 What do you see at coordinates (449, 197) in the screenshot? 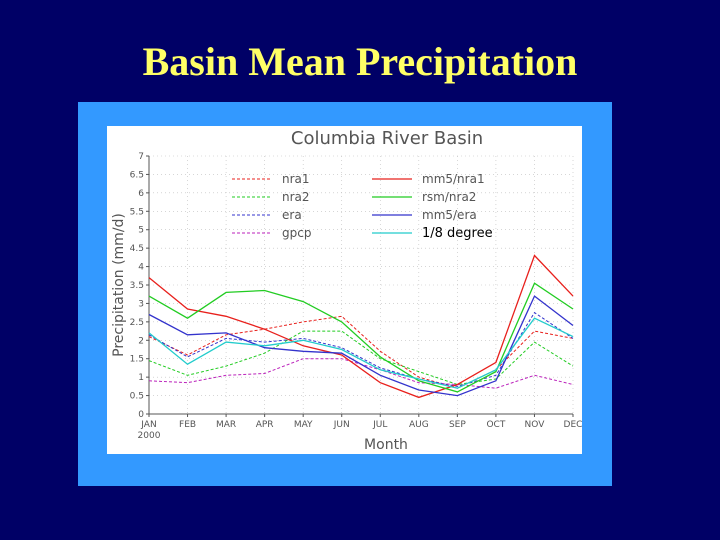
I see `legend-label: rsm/nra2` at bounding box center [449, 197].